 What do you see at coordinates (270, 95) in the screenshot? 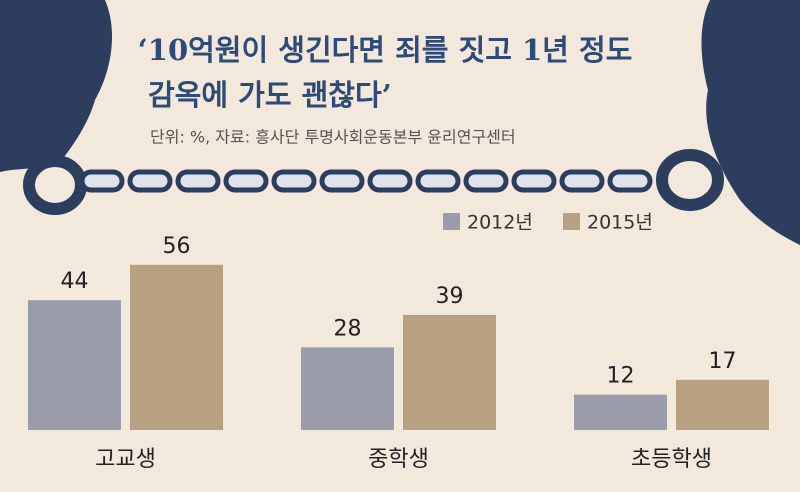
I see `chart-title: 감옥에 가도 괜찮다’` at bounding box center [270, 95].